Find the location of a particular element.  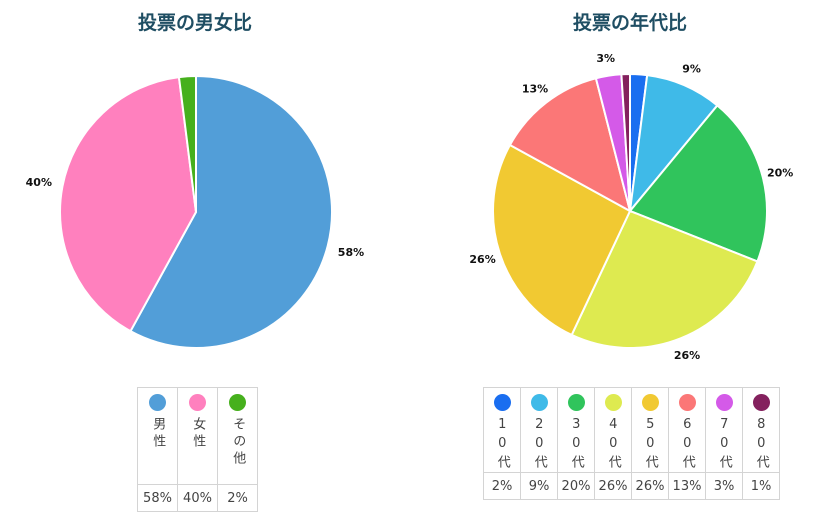

legend-value-30s: 20% is located at coordinates (576, 486).